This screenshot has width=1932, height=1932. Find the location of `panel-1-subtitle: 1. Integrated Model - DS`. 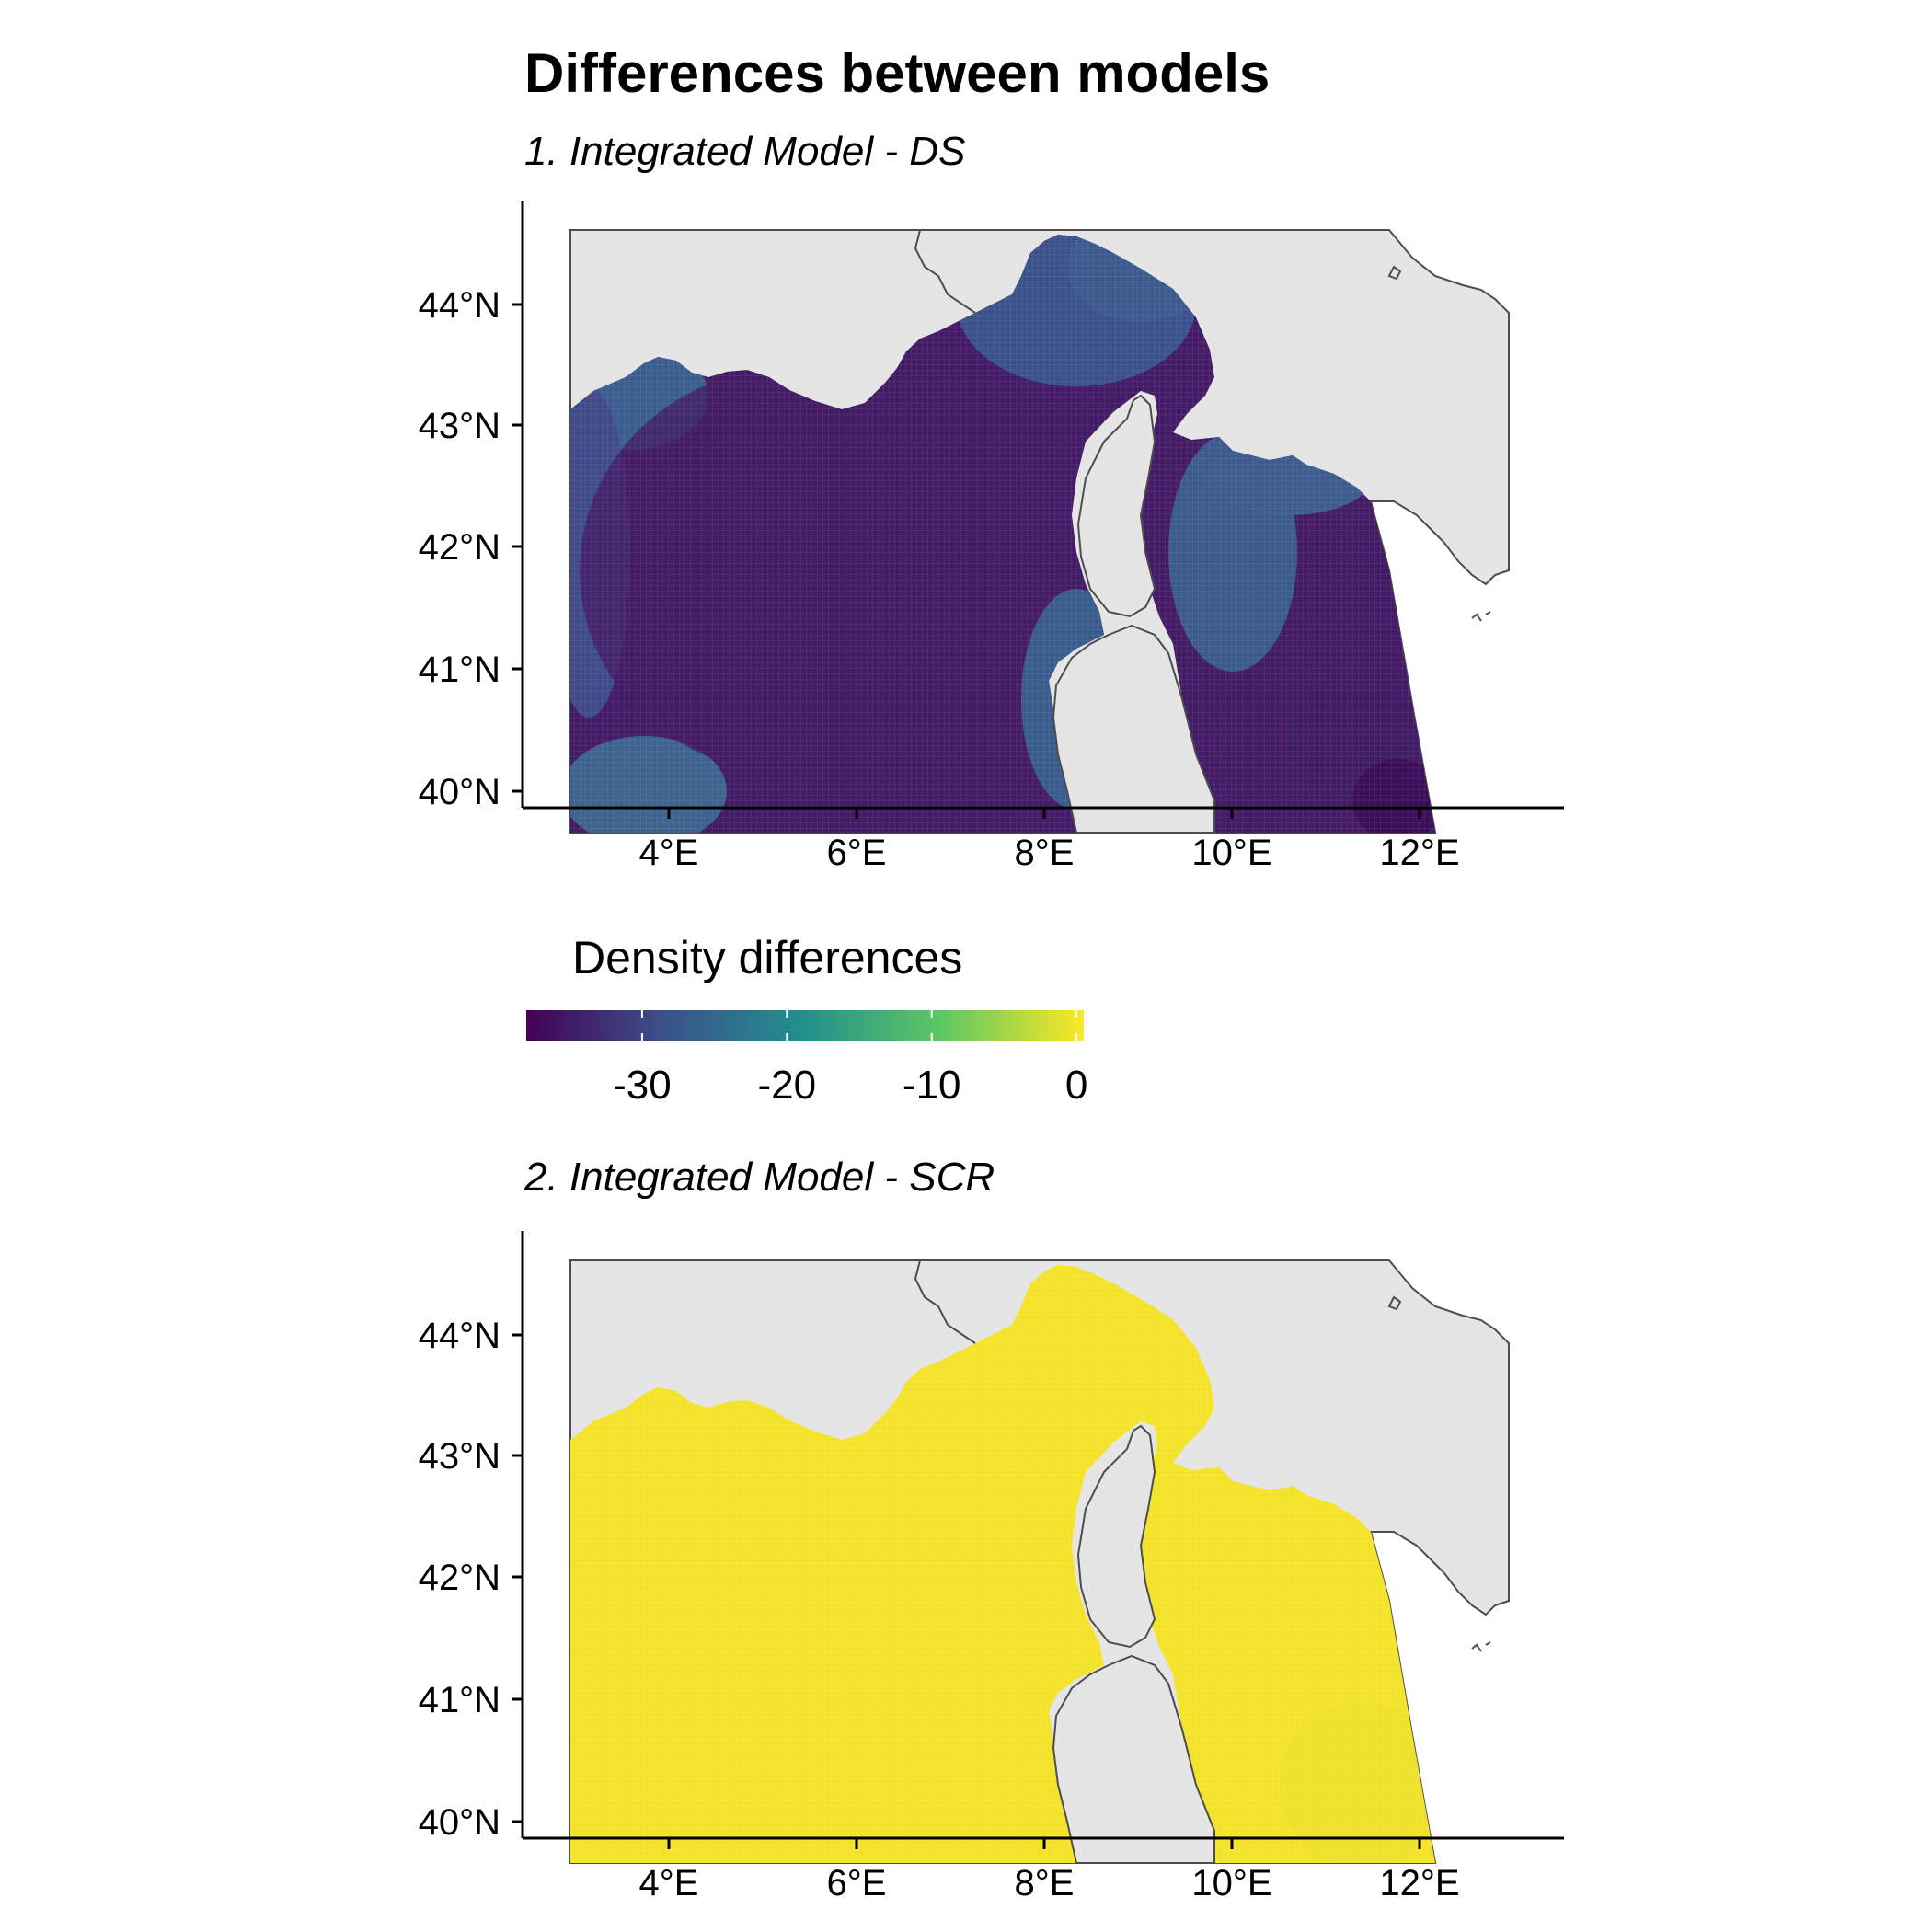

panel-1-subtitle: 1. Integrated Model - DS is located at coordinates (745, 151).